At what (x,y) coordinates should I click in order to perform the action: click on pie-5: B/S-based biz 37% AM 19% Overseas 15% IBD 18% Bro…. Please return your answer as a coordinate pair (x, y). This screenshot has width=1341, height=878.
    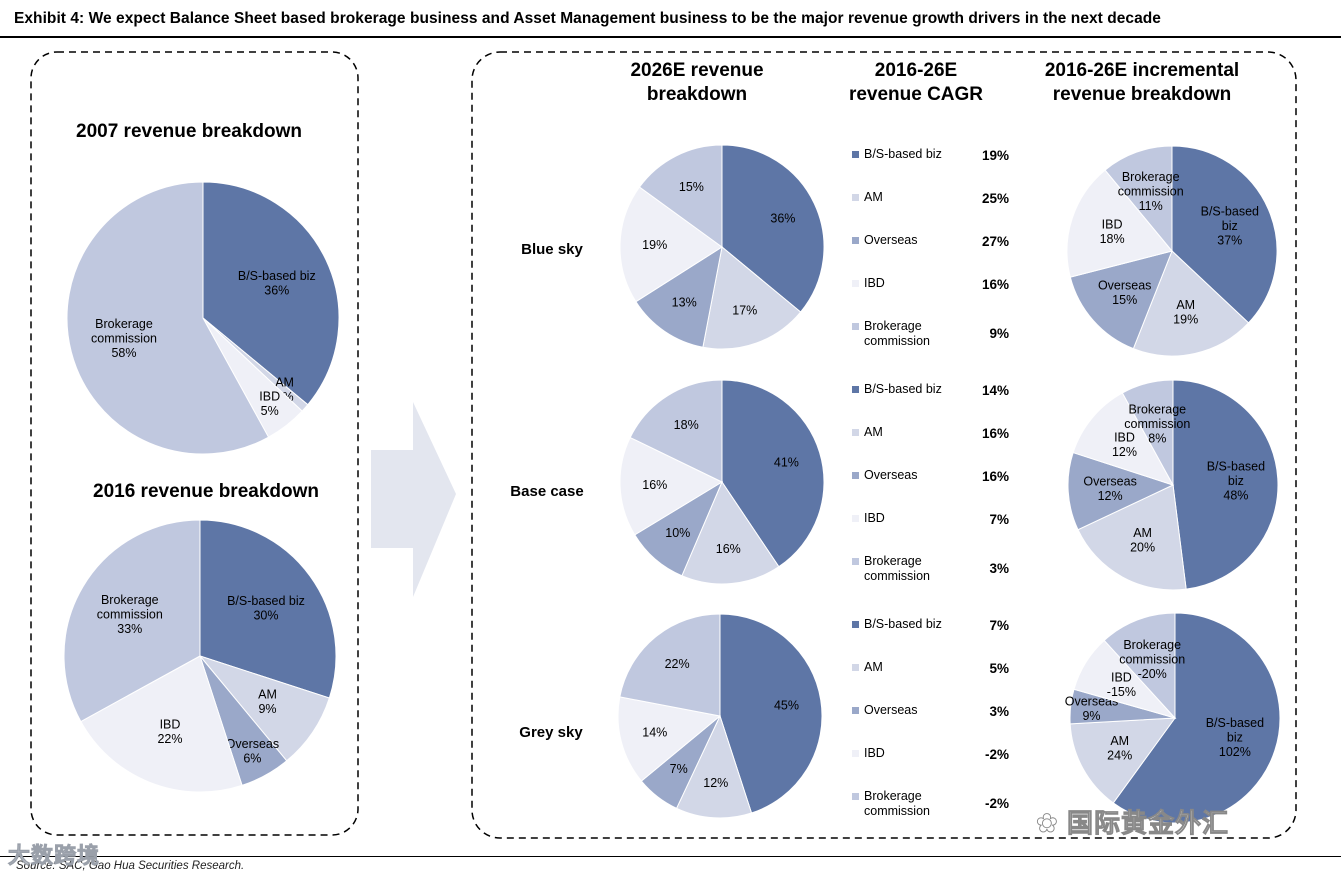
    Looking at the image, I should click on (1172, 251).